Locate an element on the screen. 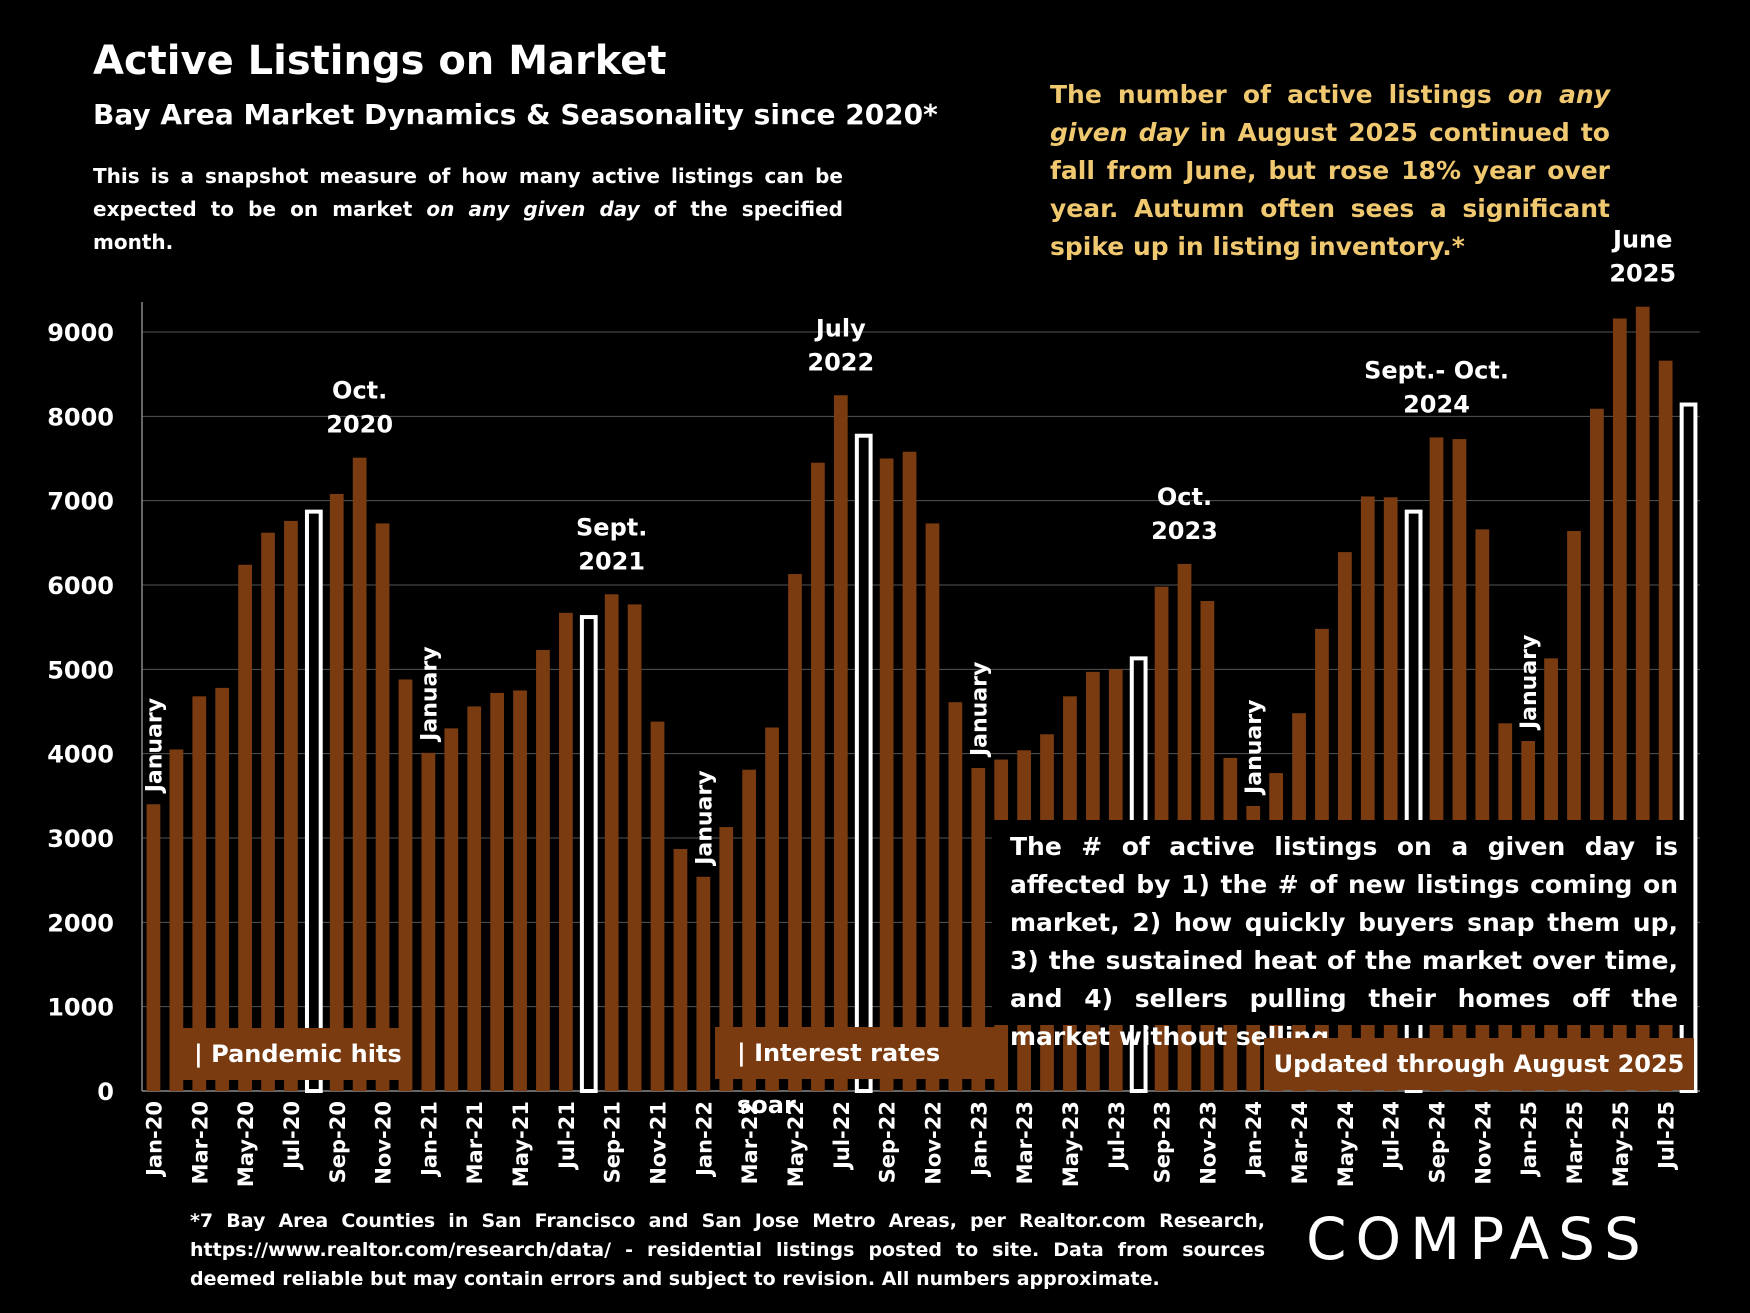 The image size is (1750, 1313). y-tick-label: 4000 is located at coordinates (80, 755).